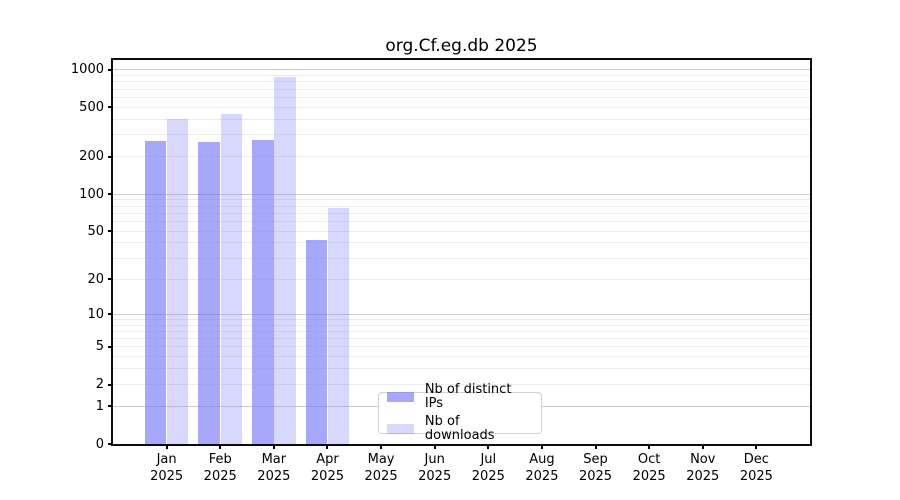  Describe the element at coordinates (595, 468) in the screenshot. I see `x-tick-label: Sep 2025` at that location.